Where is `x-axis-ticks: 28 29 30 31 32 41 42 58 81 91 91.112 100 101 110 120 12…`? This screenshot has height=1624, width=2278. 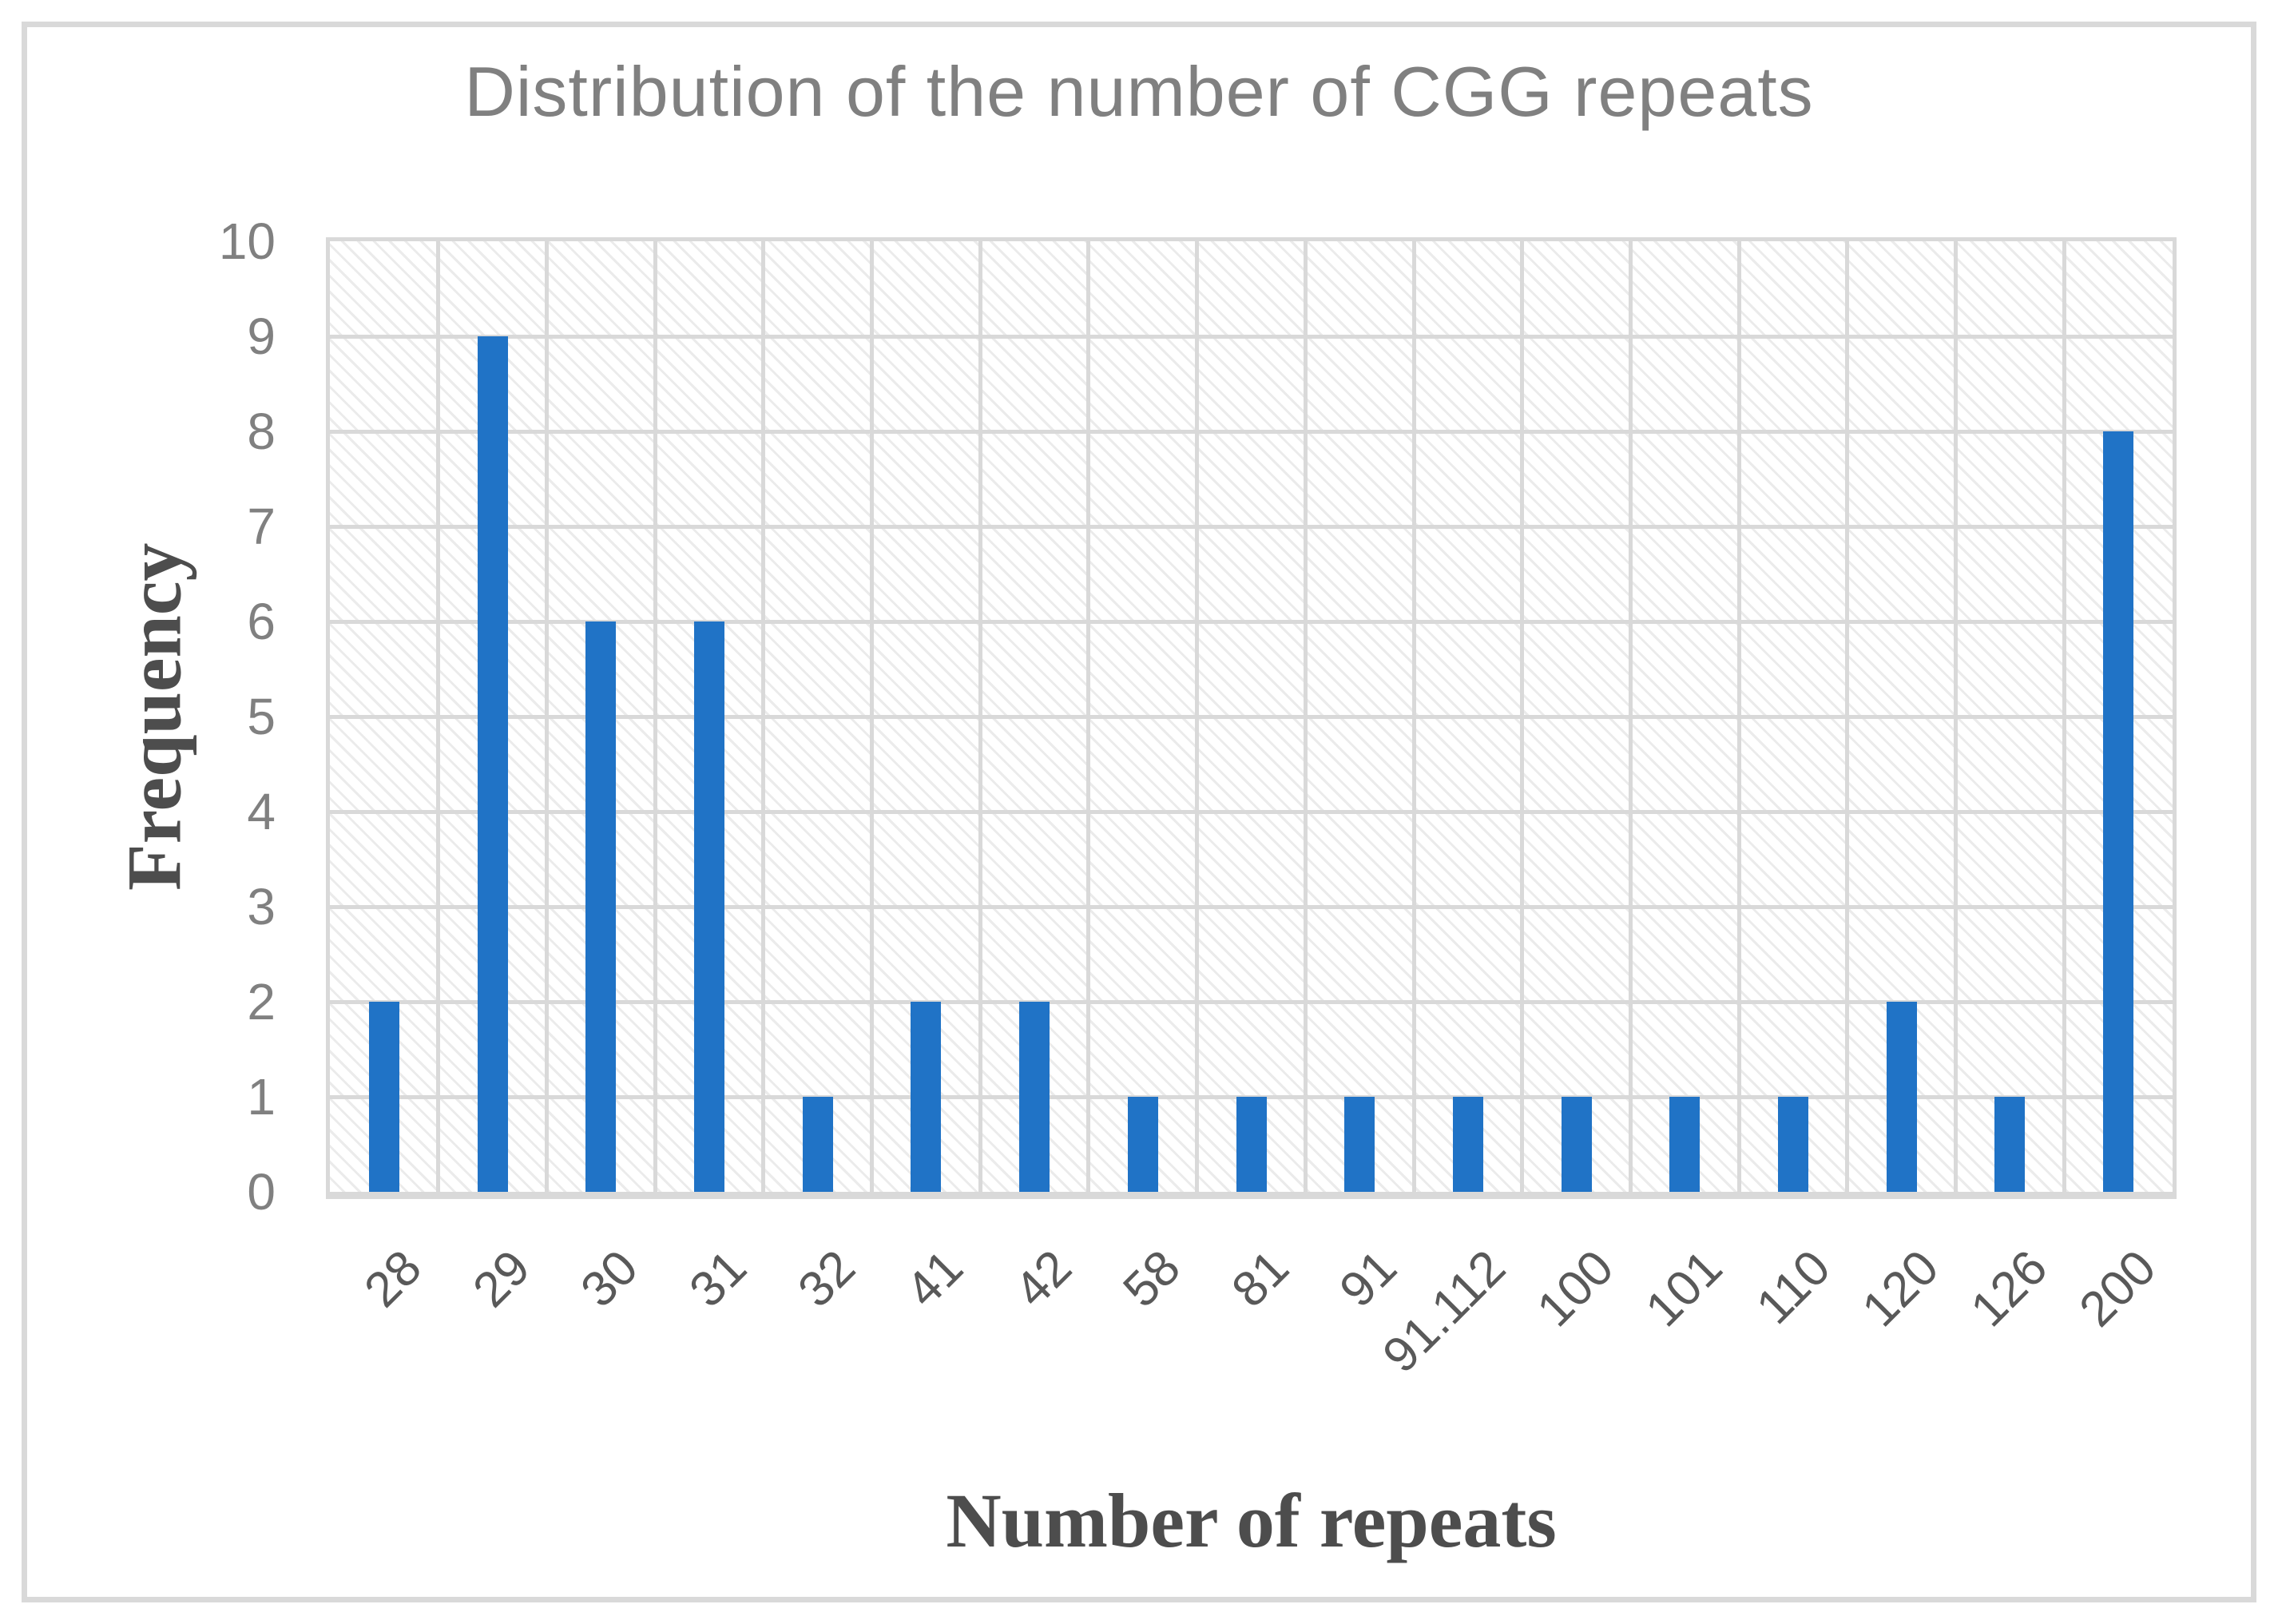 x-axis-ticks: 28 29 30 31 32 41 42 58 81 91 91.112 100 101 110 120 12… is located at coordinates (1251, 1334).